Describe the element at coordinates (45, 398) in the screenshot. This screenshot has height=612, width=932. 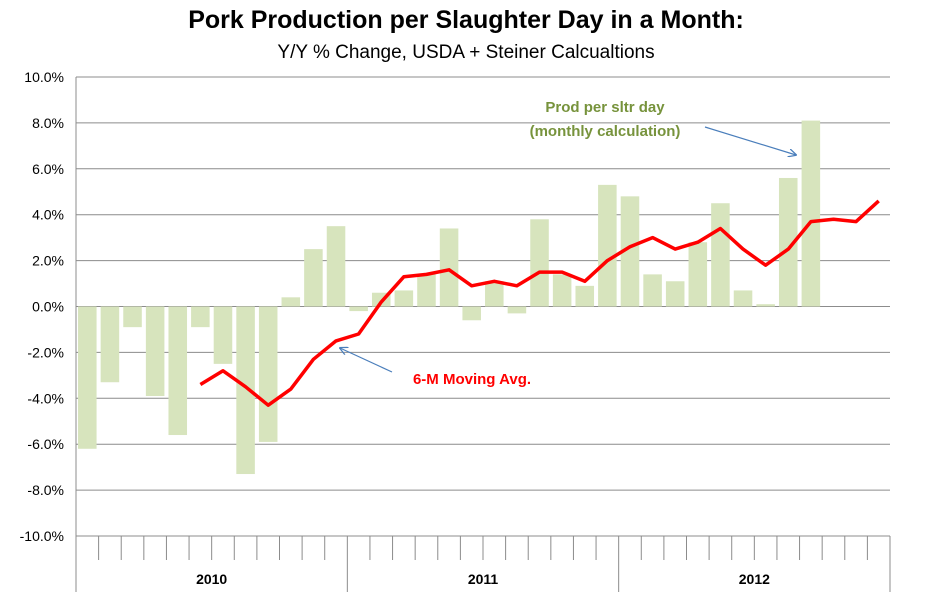
I see `y-tick-label: -4.0%` at that location.